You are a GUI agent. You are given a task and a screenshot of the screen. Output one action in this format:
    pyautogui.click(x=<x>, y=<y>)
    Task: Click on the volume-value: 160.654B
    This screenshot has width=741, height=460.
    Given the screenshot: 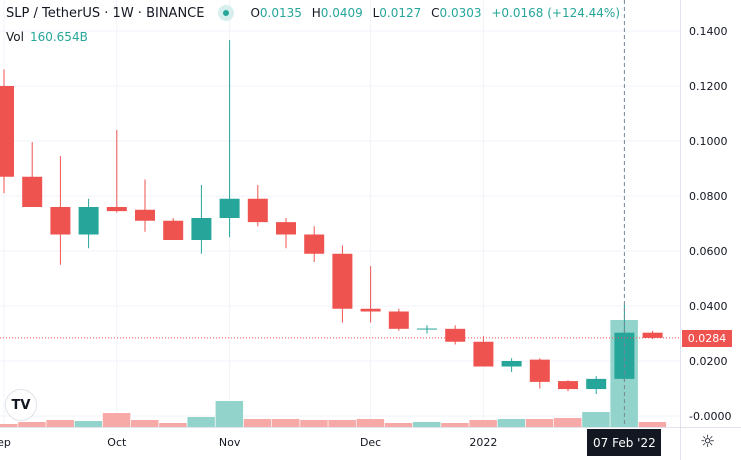 What is the action you would take?
    pyautogui.click(x=58, y=37)
    